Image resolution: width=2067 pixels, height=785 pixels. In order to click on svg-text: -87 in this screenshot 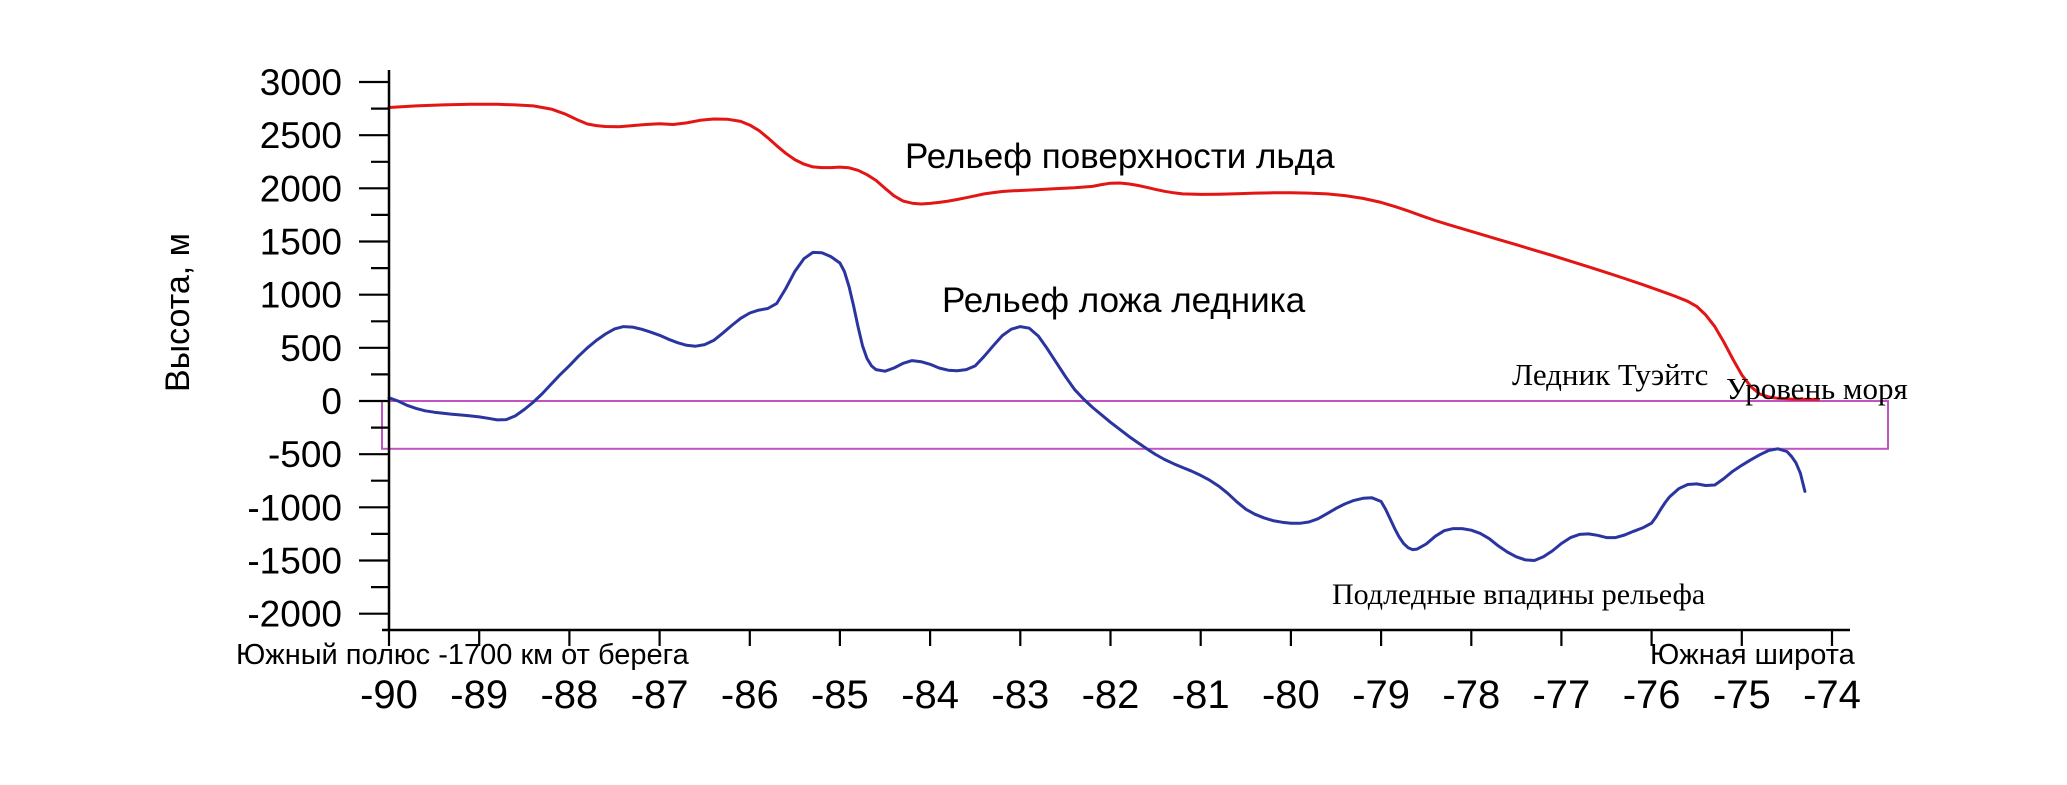, I will do `click(660, 695)`.